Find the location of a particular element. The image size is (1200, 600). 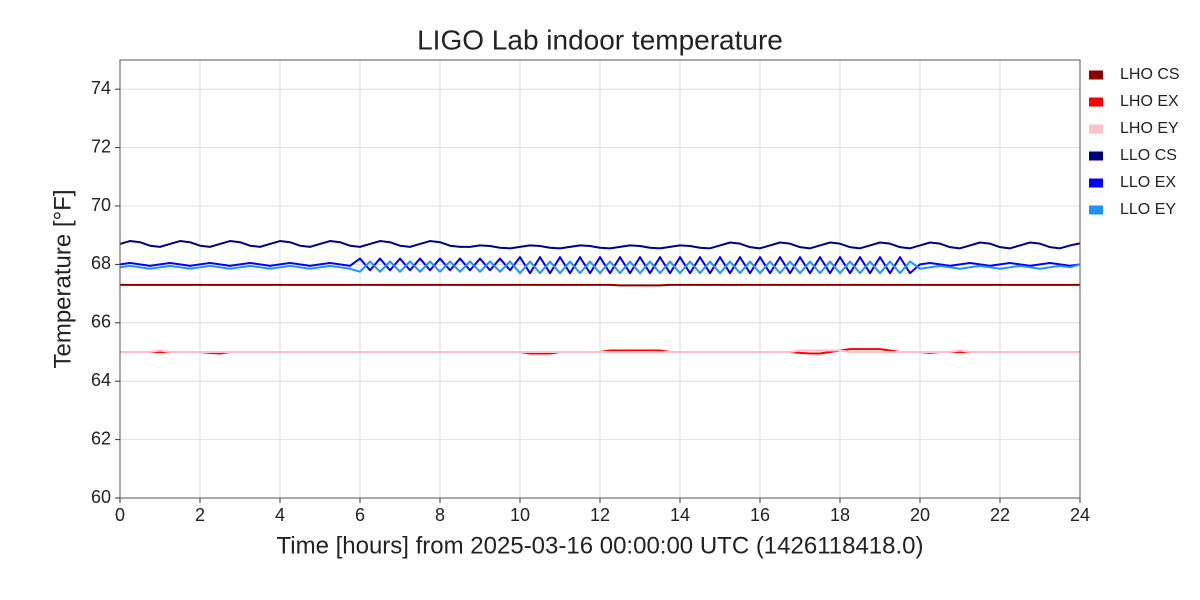

y-tick-label: 68 is located at coordinates (101, 263).